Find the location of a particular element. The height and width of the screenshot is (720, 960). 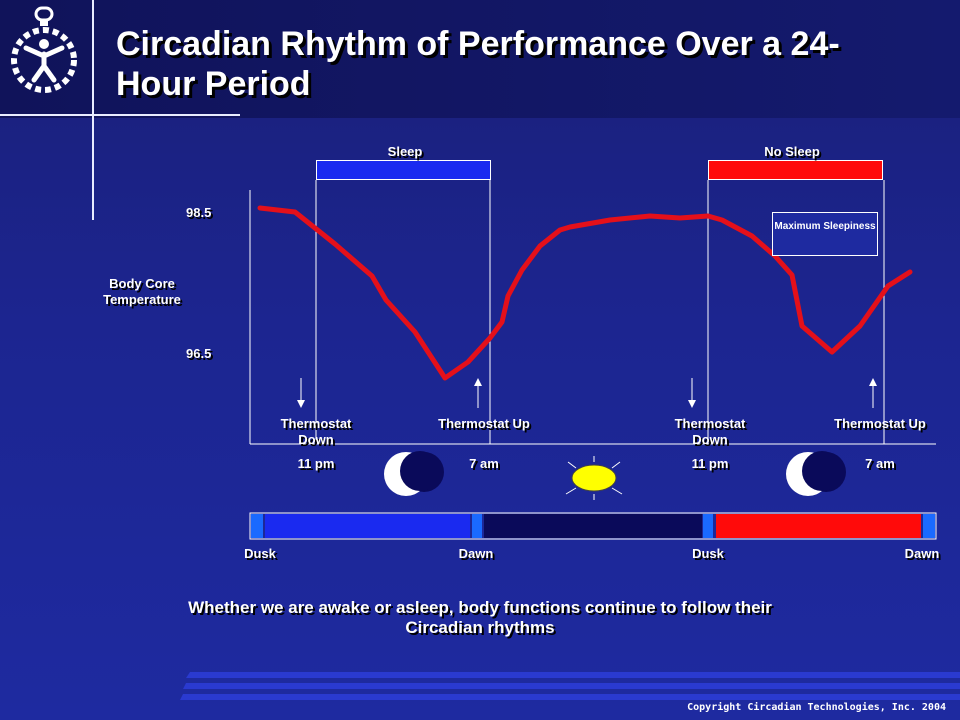

sleep-box is located at coordinates (403, 170).